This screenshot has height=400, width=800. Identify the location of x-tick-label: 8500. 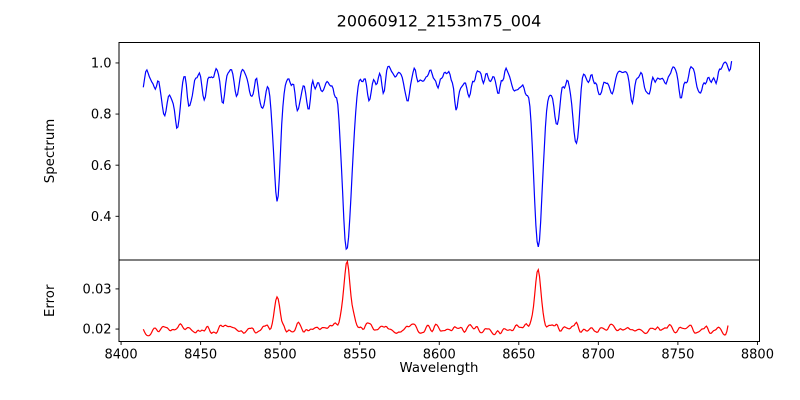
(280, 355).